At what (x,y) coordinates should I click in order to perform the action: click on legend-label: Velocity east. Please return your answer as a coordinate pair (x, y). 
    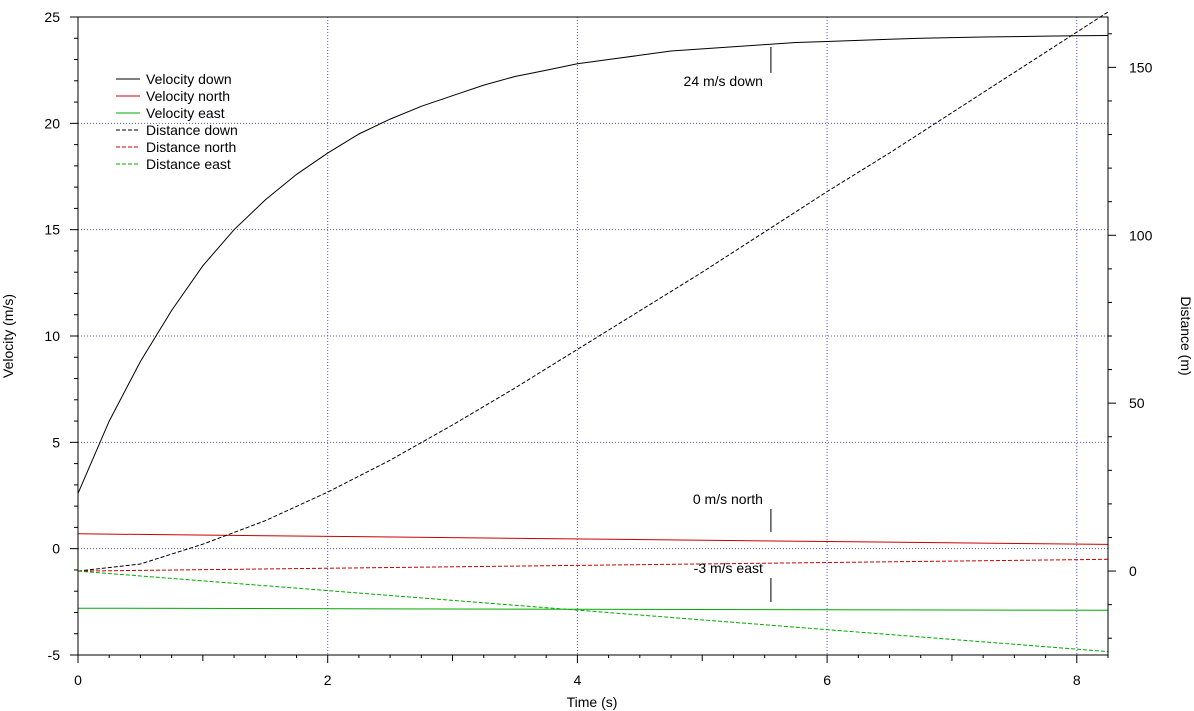
    Looking at the image, I should click on (185, 113).